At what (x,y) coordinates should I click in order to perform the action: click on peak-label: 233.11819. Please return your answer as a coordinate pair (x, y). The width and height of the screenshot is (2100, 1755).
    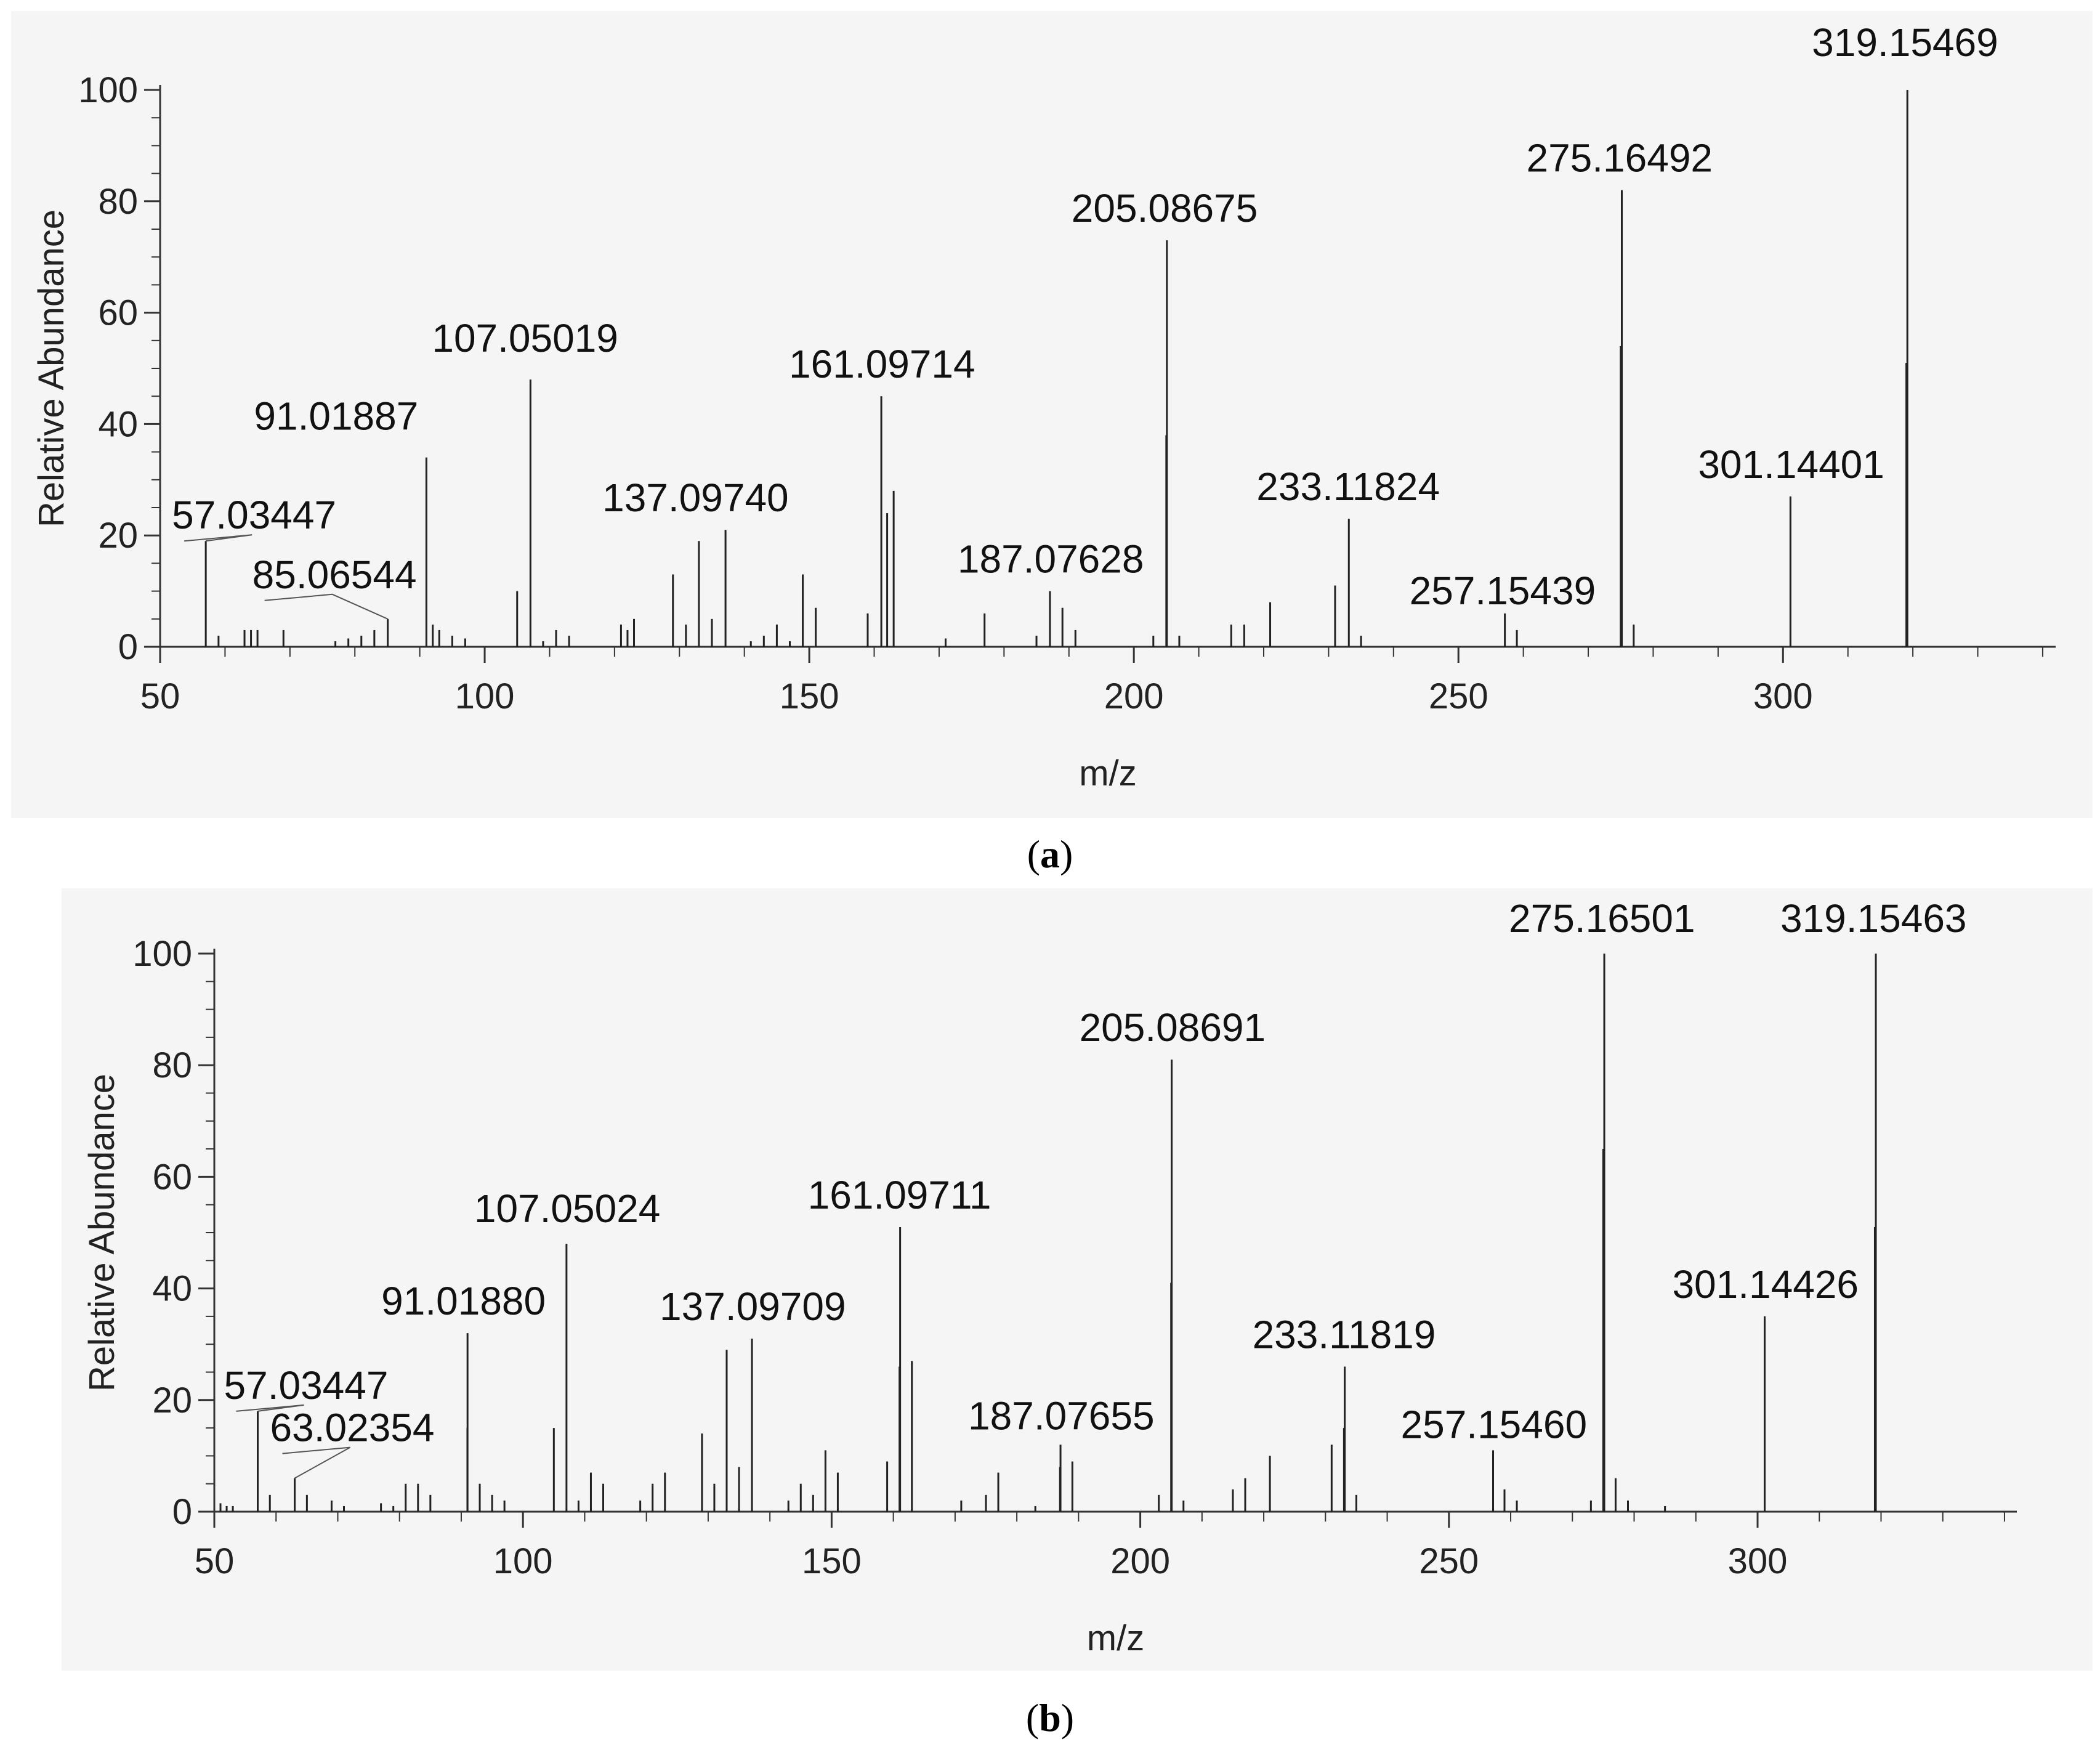
    Looking at the image, I should click on (1344, 1334).